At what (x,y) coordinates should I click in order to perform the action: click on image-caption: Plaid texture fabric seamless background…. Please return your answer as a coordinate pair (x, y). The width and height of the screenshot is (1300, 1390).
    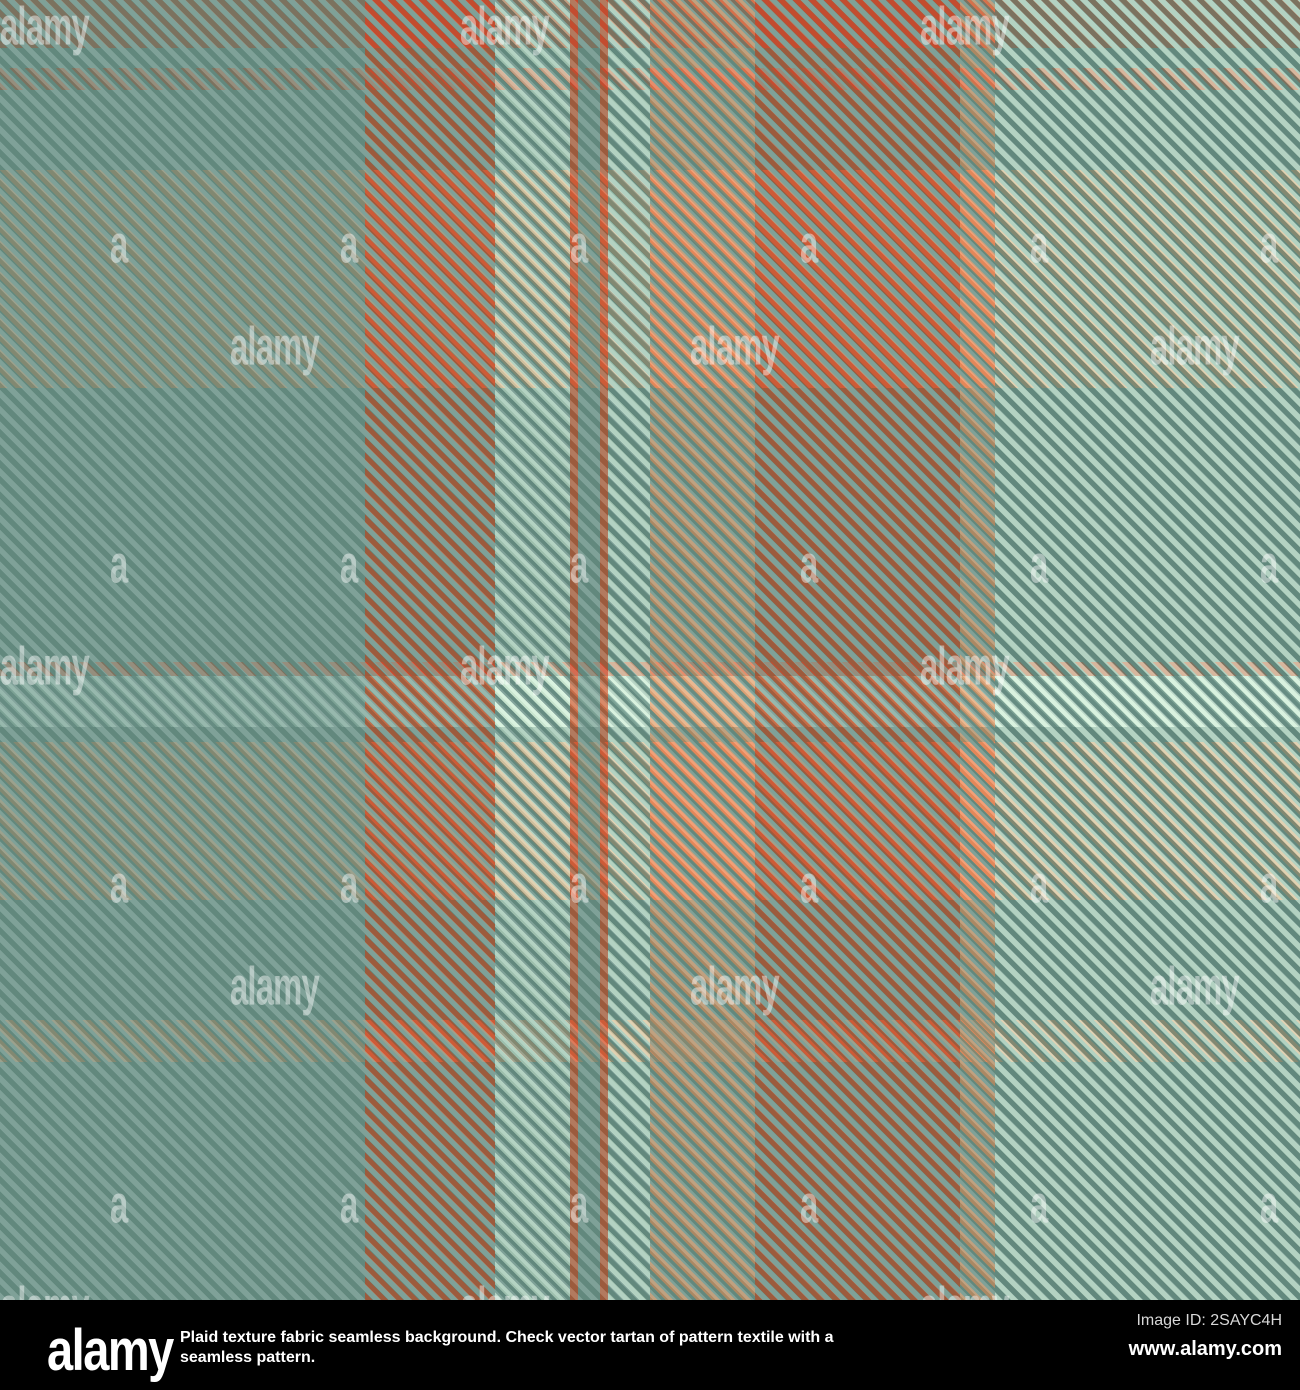
    Looking at the image, I should click on (507, 1347).